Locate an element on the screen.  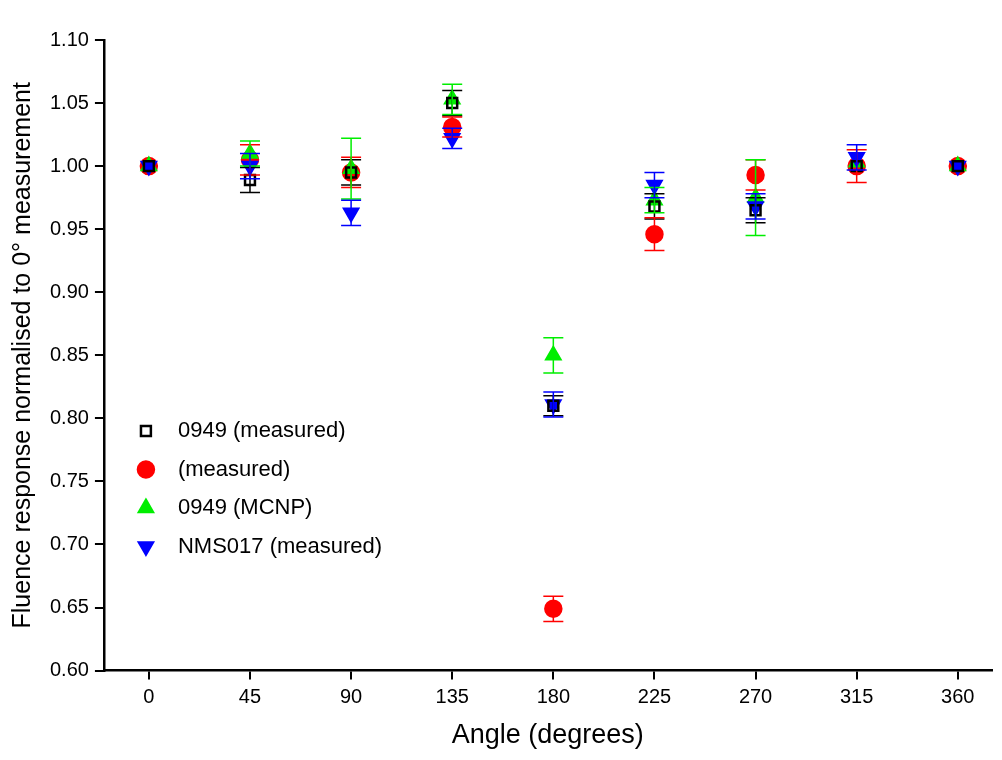
y-tick-label: 0.95 is located at coordinates (69, 227).